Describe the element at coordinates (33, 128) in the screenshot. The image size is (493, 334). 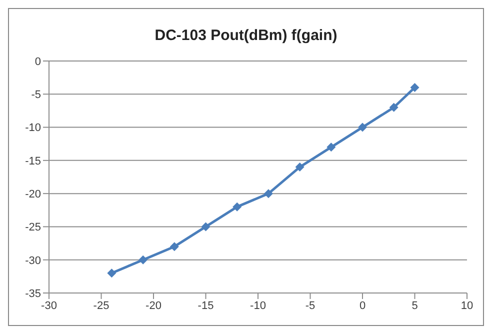
I see `y-tick-label: -10` at that location.